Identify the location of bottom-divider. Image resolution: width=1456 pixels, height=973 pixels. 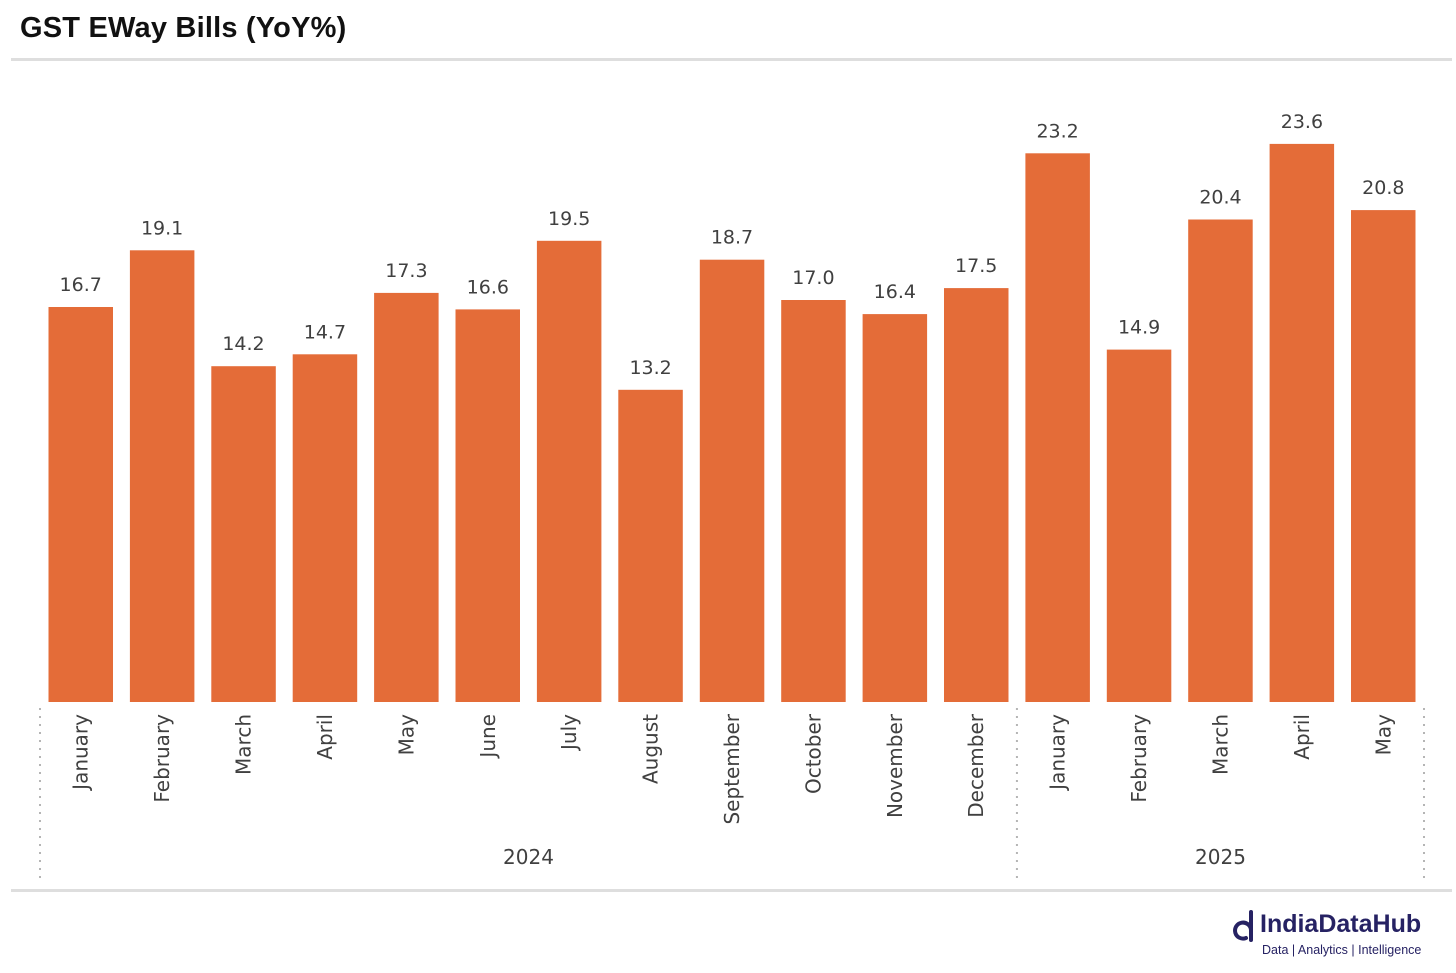
(731, 890).